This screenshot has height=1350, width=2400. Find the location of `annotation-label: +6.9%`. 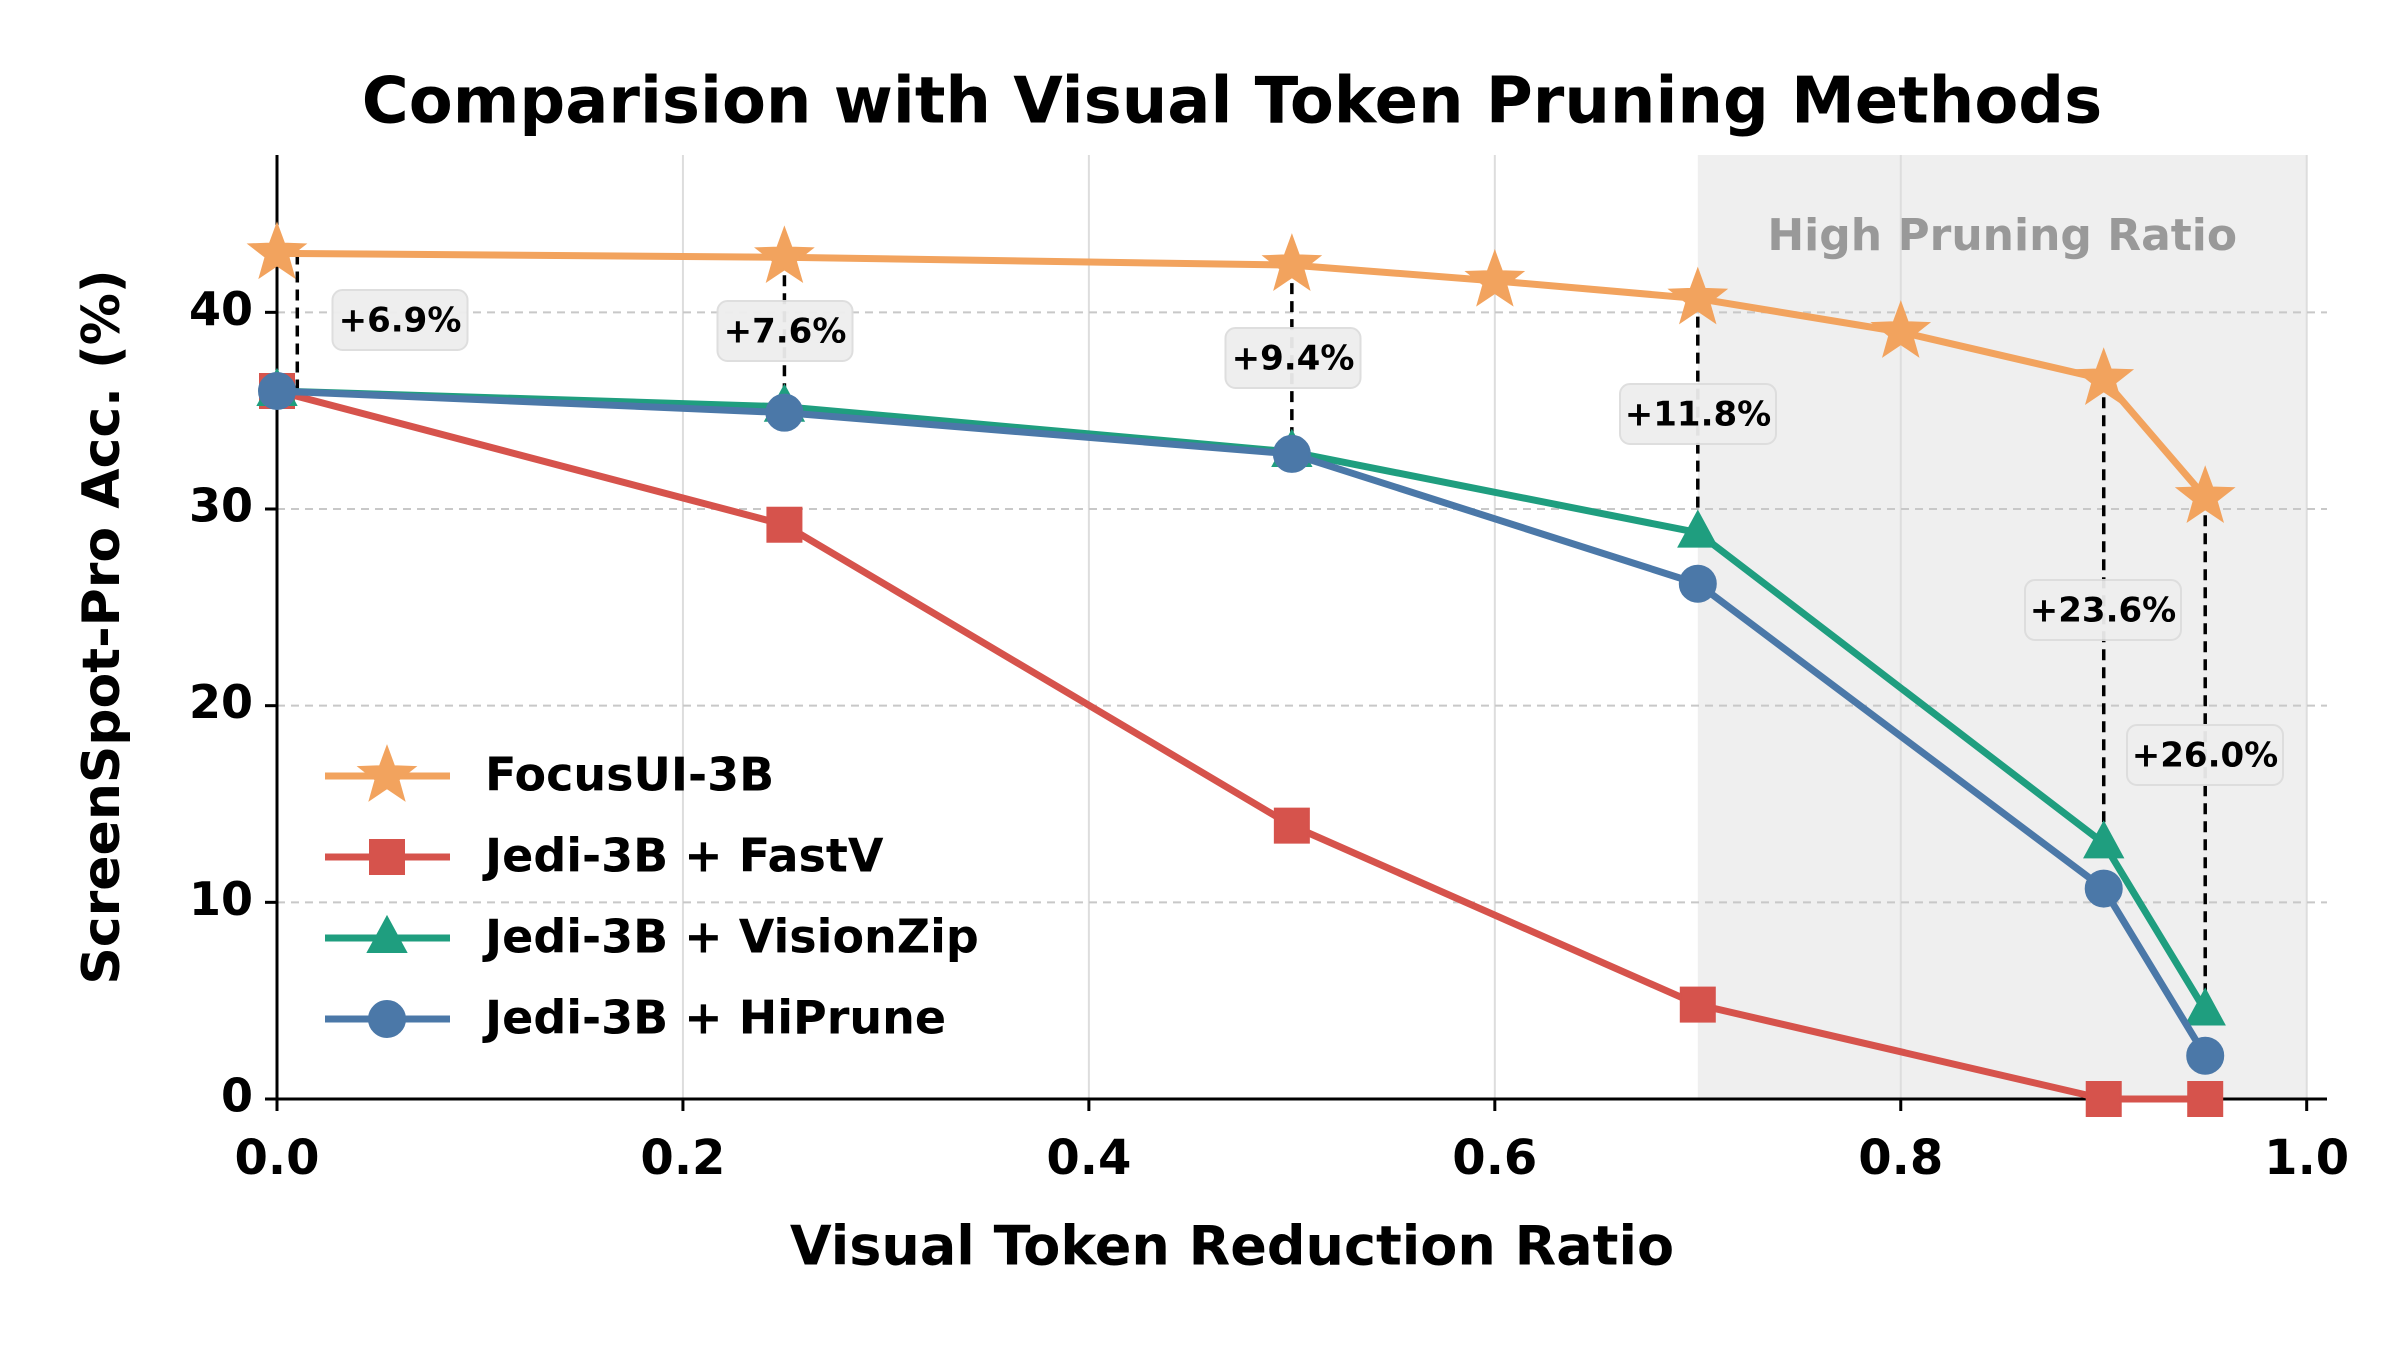

annotation-label: +6.9% is located at coordinates (400, 321).